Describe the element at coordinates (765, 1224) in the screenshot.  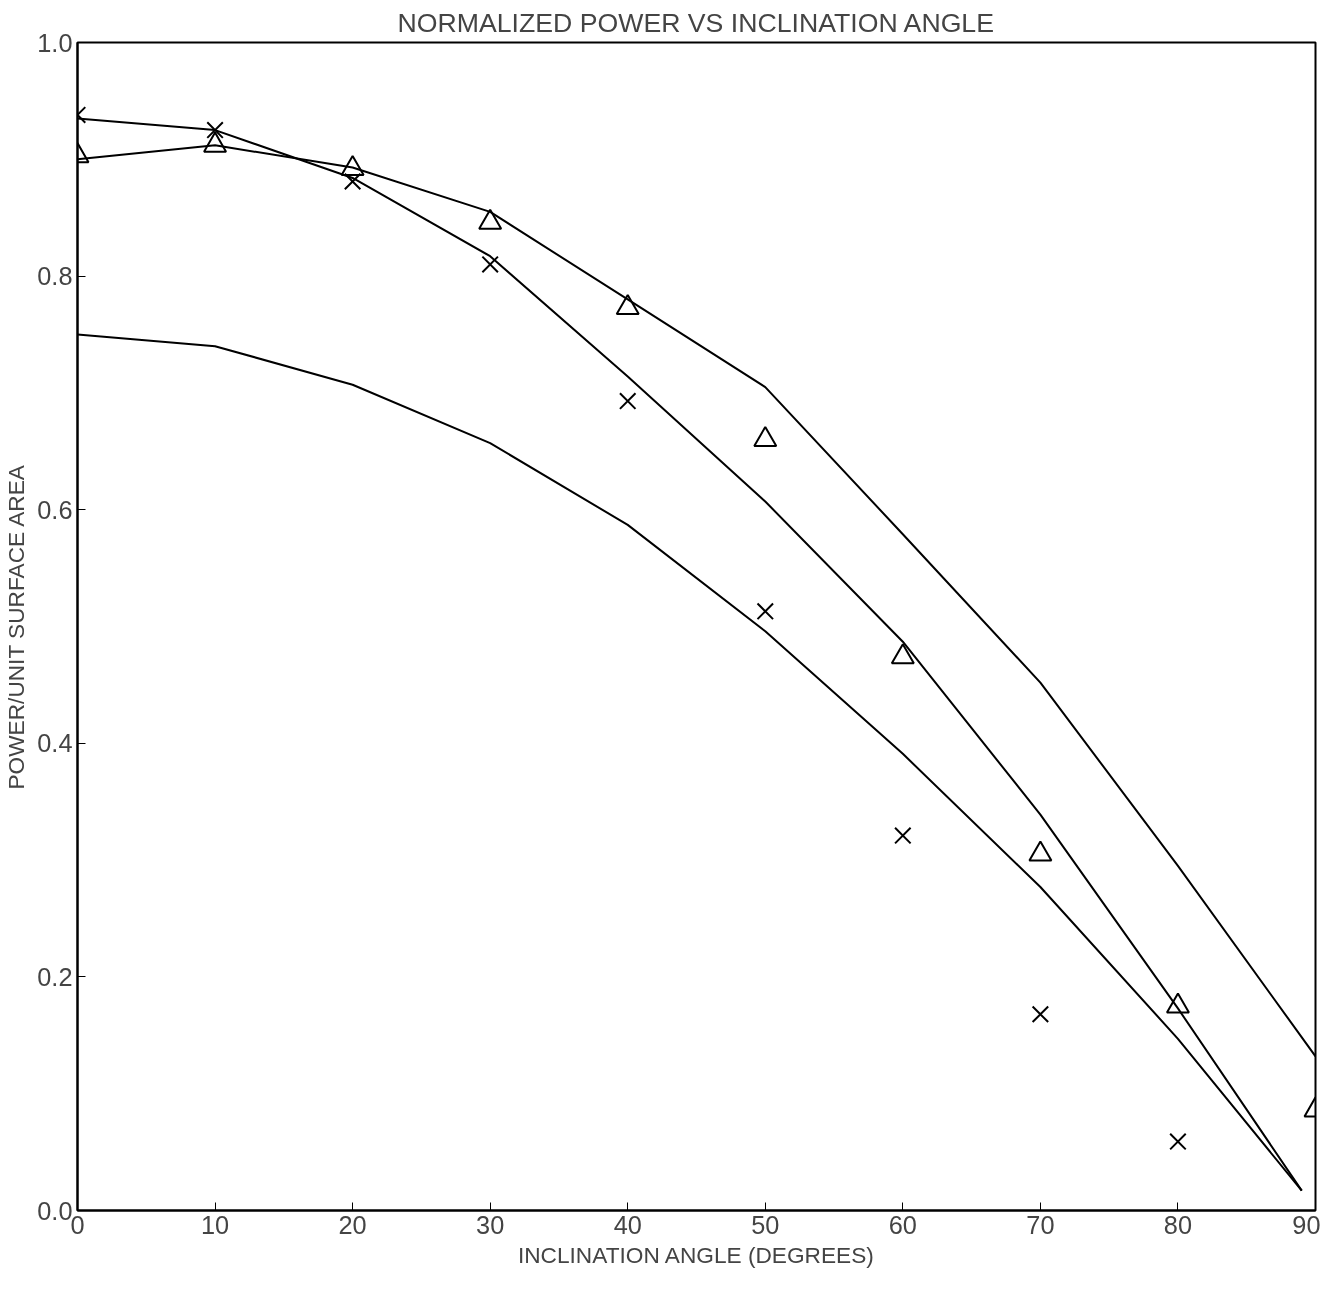
I see `x-tick-label: 50` at that location.